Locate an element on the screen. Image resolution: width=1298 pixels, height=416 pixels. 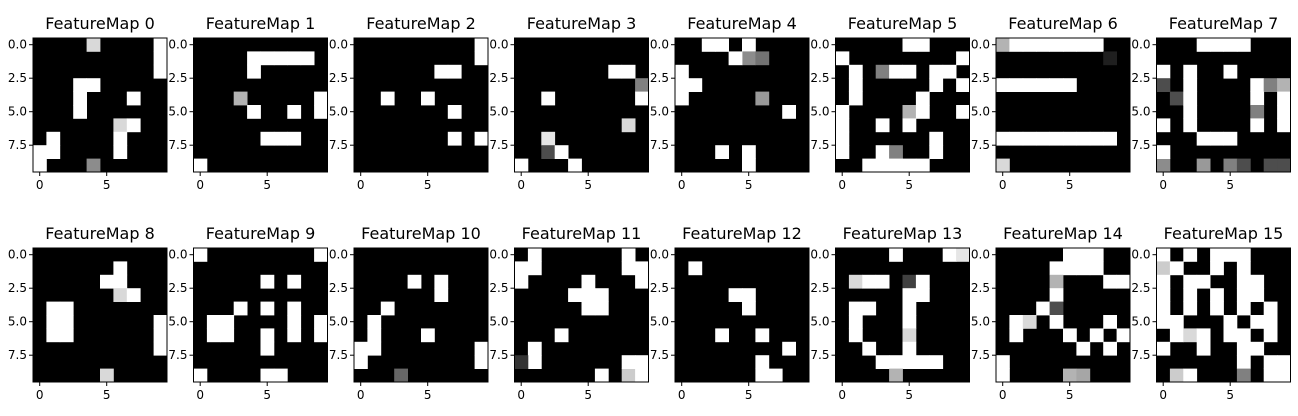
feature-map-title: FeatureMap 5 is located at coordinates (903, 23).